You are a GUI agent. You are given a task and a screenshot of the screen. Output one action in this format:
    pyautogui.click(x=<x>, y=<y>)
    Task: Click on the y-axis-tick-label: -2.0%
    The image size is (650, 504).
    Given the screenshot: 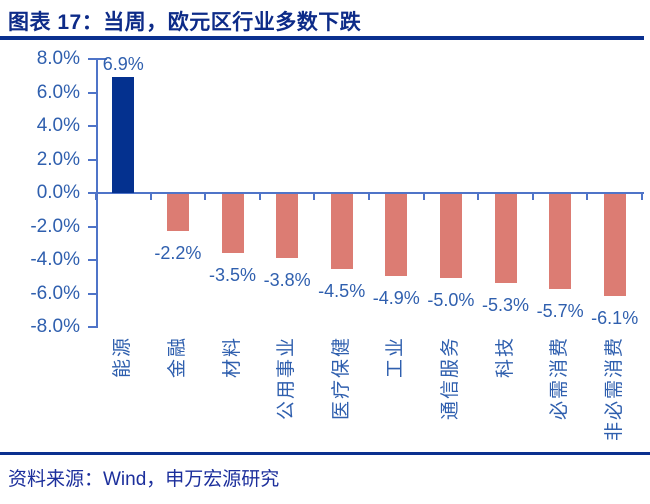 What is the action you would take?
    pyautogui.click(x=55, y=226)
    